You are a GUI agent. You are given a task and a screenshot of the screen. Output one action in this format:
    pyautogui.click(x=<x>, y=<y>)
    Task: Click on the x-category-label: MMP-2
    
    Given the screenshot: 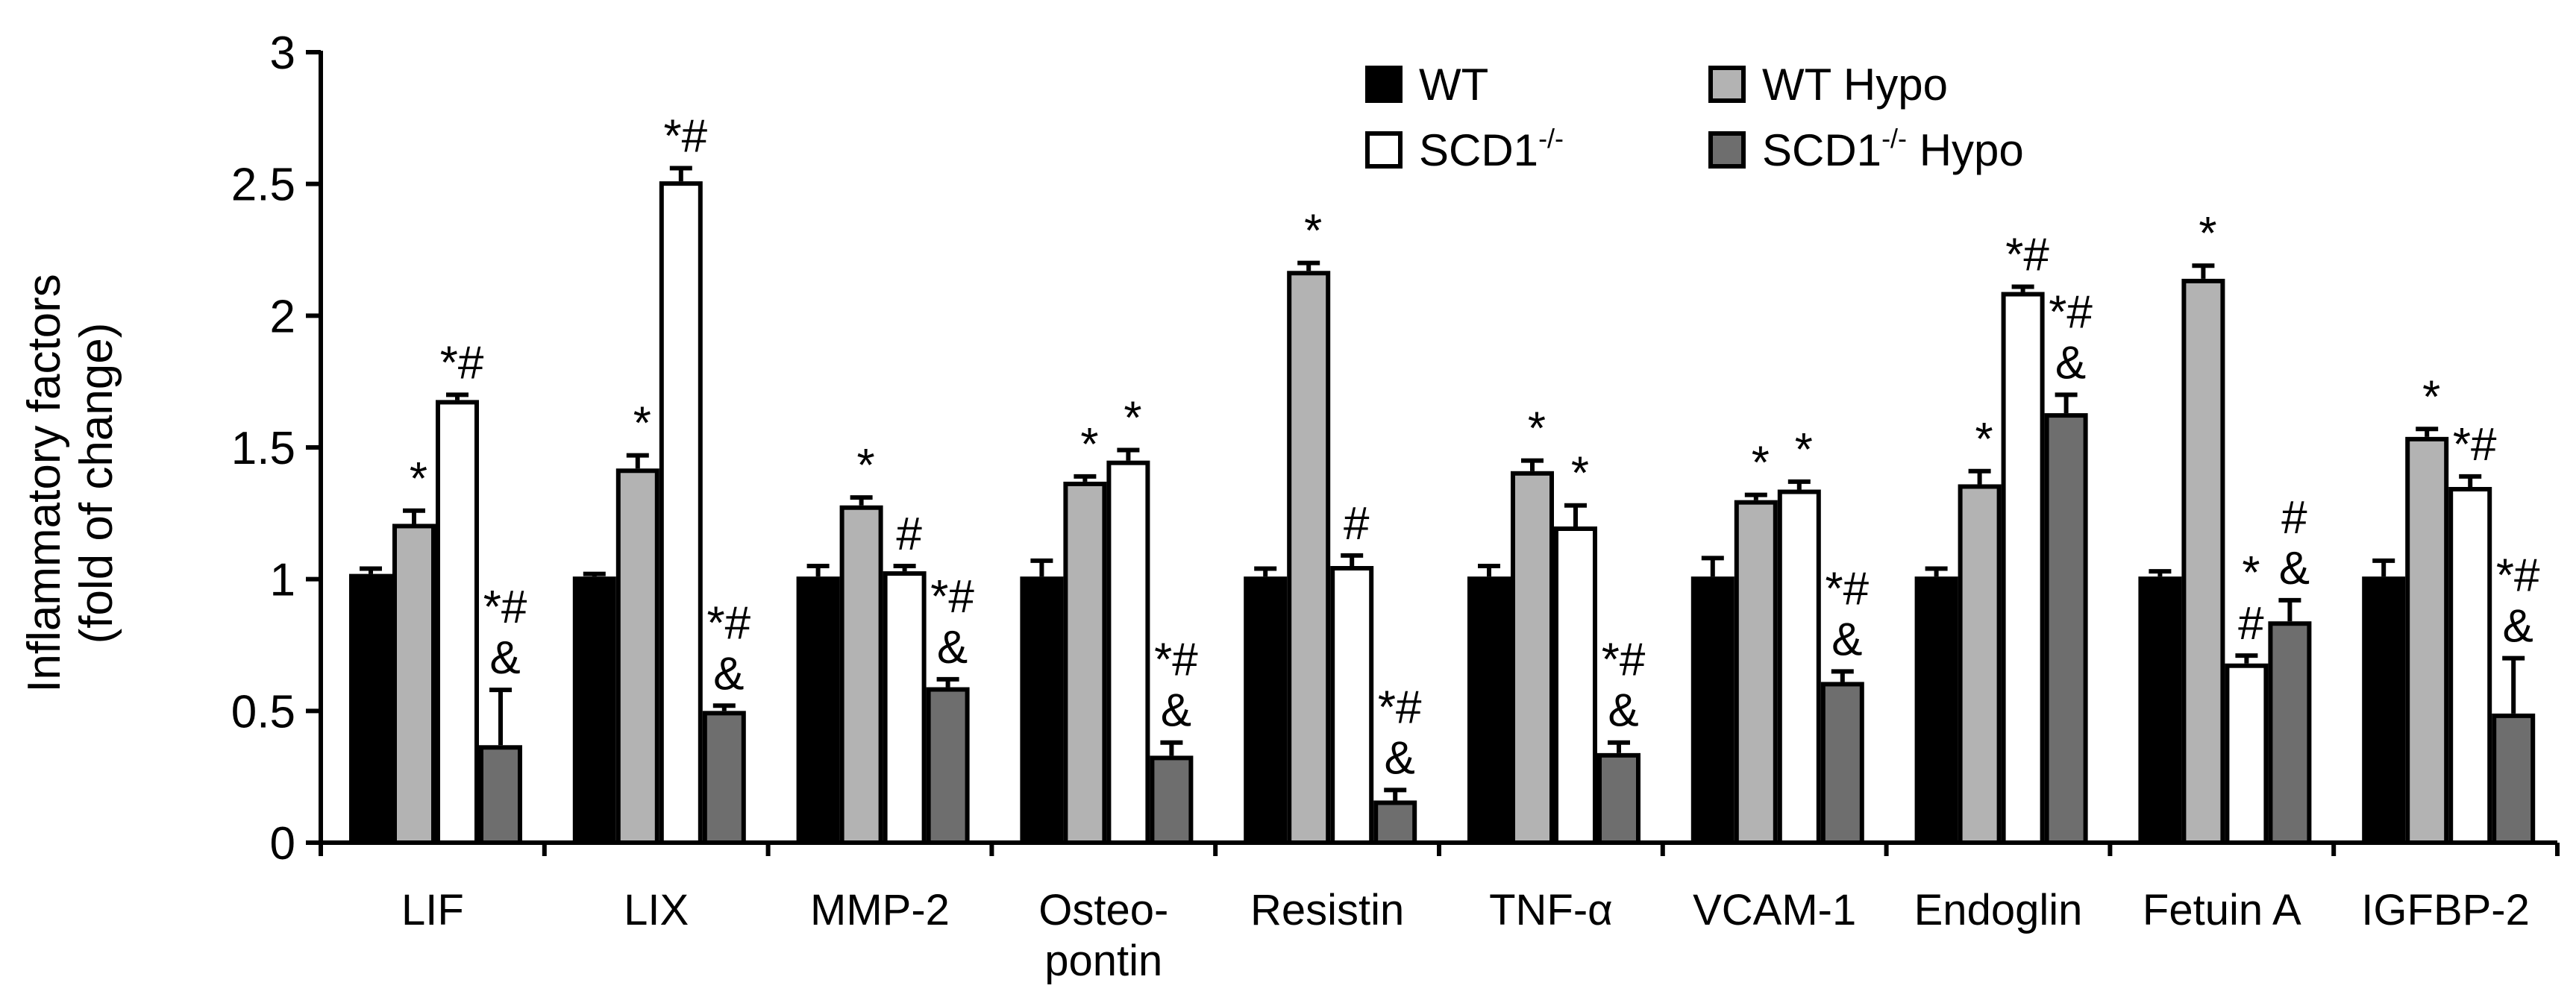 What is the action you would take?
    pyautogui.click(x=880, y=910)
    